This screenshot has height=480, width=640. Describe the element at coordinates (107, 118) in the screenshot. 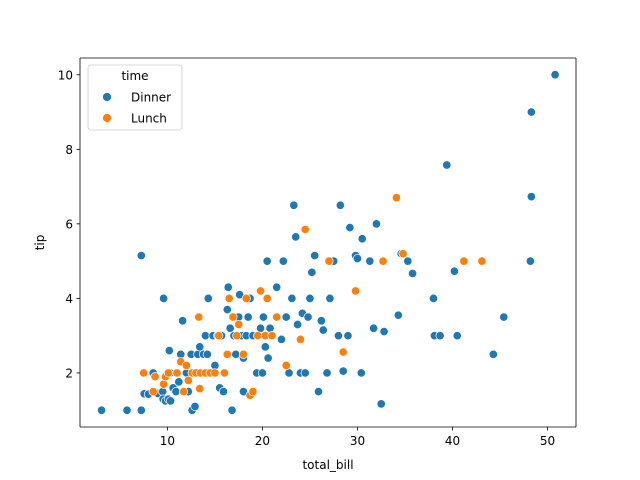

I see `legend-marker-lunch` at that location.